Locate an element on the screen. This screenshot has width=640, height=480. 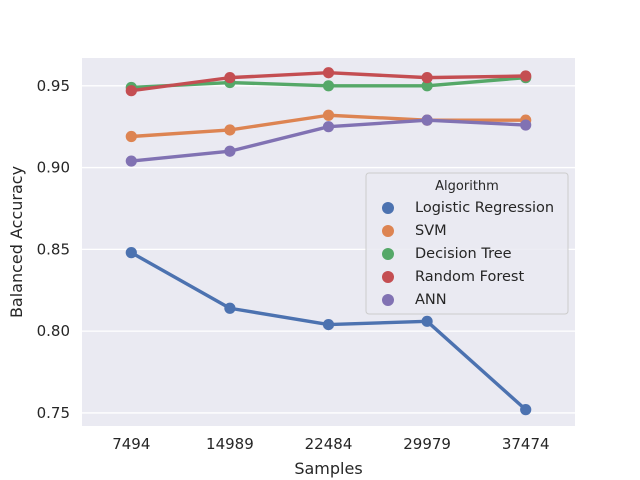
x-tick-label: 7494 is located at coordinates (131, 444).